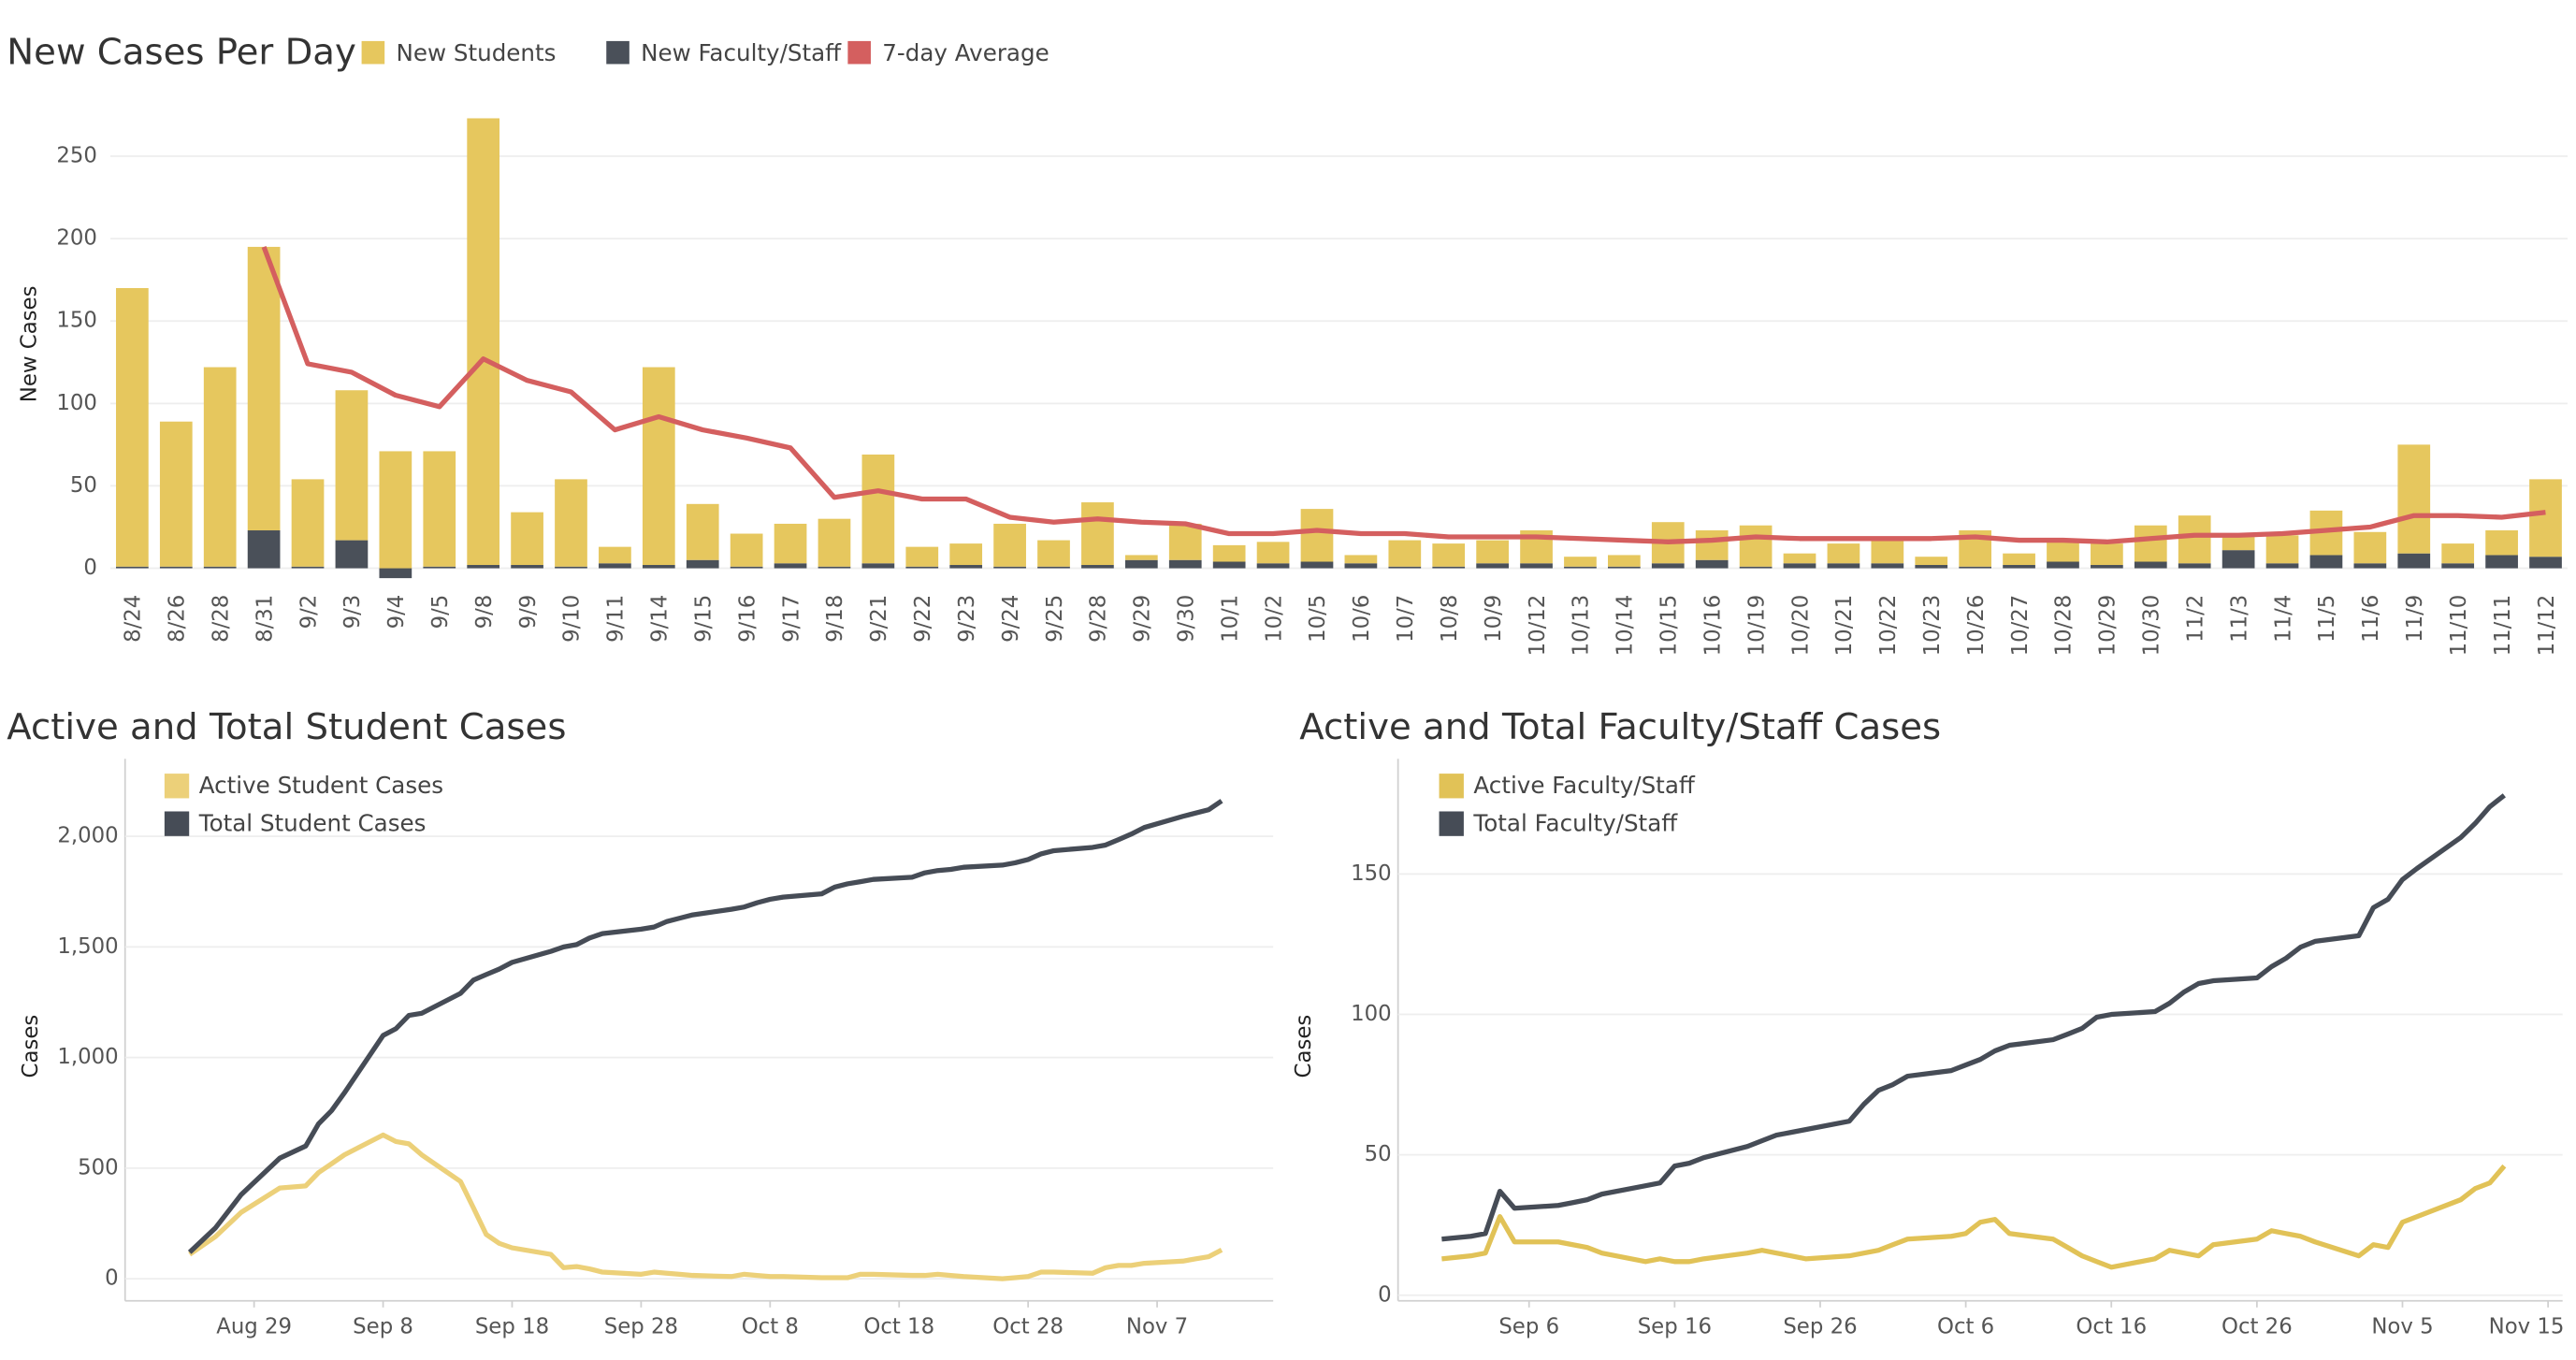  What do you see at coordinates (572, 619) in the screenshot?
I see `x-tick-label: 9/10` at bounding box center [572, 619].